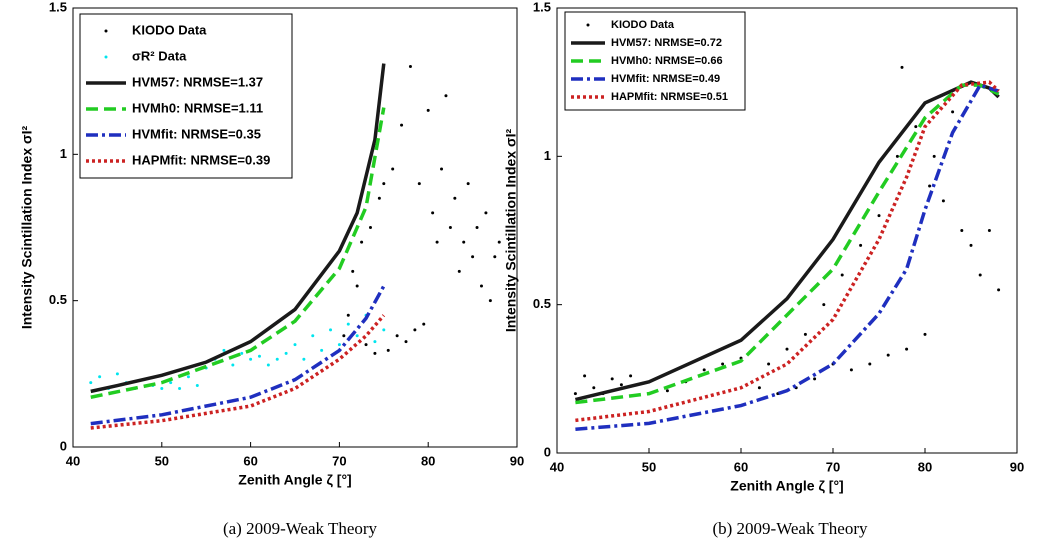 This screenshot has width=1041, height=546. What do you see at coordinates (666, 43) in the screenshot?
I see `legend-label: HVM57: NRMSE=0.72` at bounding box center [666, 43].